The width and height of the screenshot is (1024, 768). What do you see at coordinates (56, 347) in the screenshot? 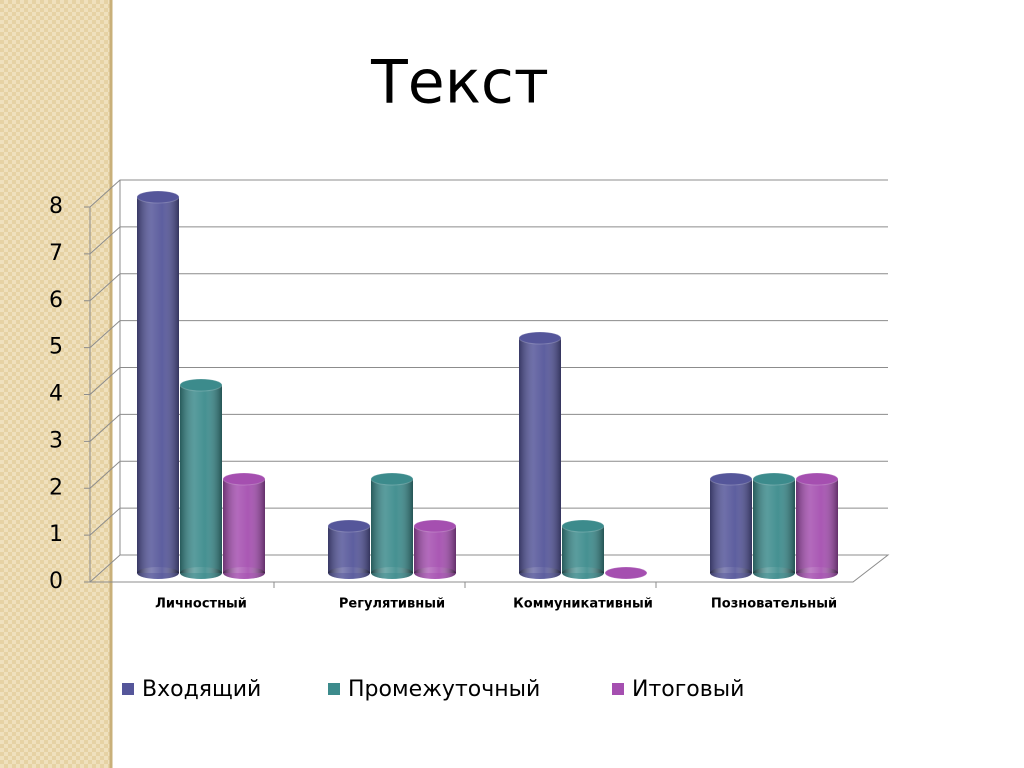
I see `y-tick-label: 5` at bounding box center [56, 347].